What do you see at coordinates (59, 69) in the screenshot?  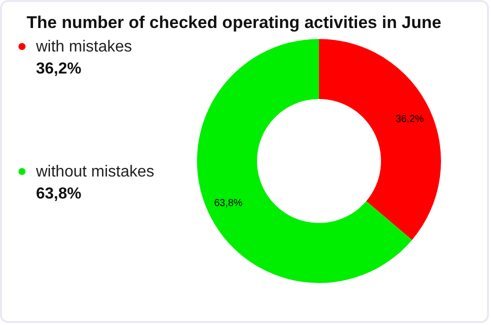 I see `text: 36,2%` at bounding box center [59, 69].